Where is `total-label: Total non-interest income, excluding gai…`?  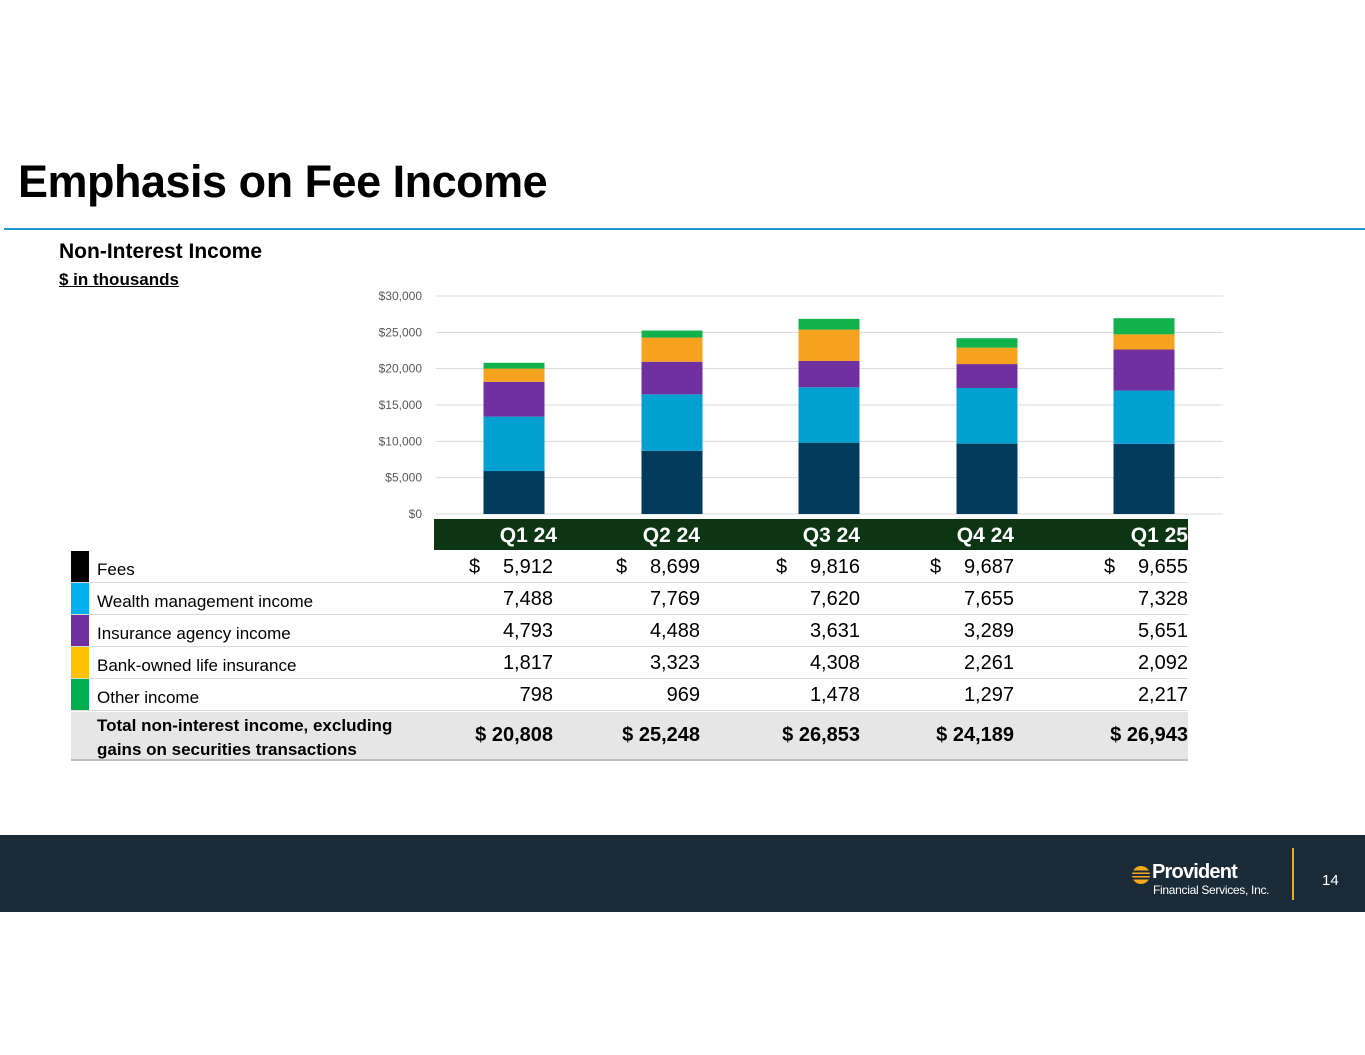 total-label: Total non-interest income, excluding gai… is located at coordinates (245, 737).